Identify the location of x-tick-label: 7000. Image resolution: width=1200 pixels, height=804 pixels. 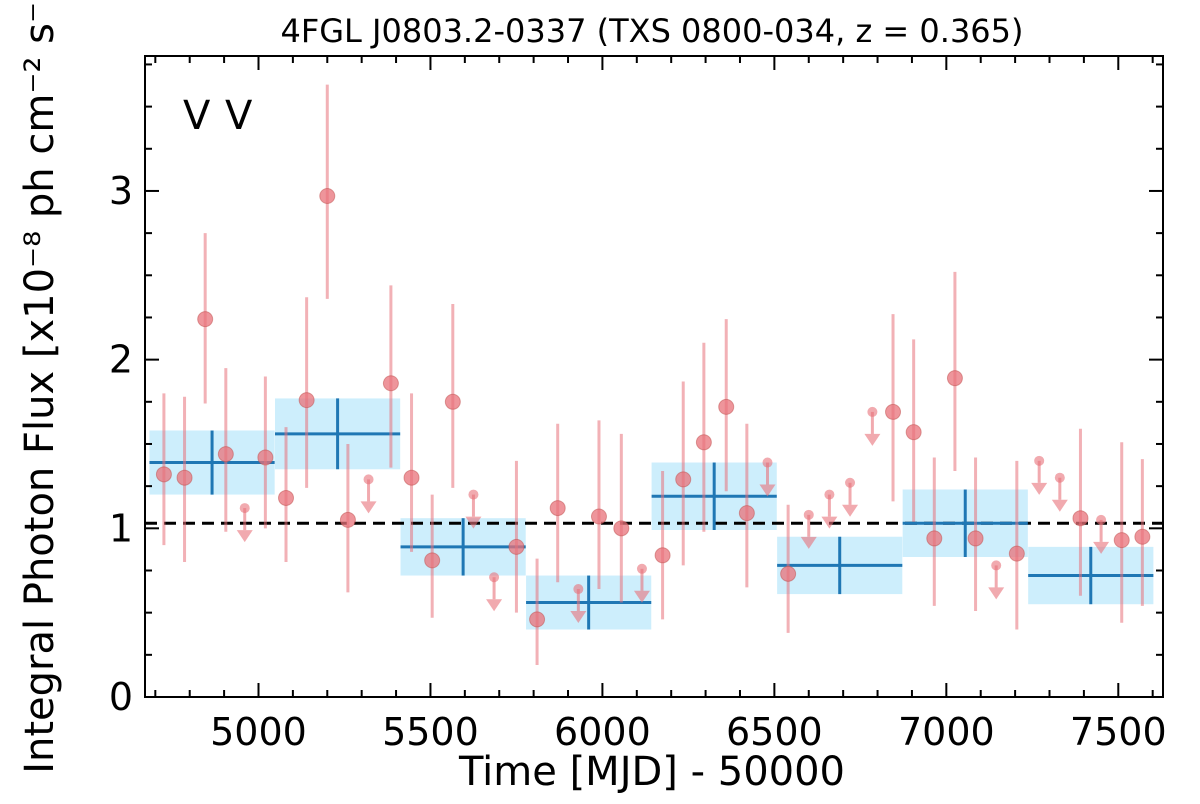
(946, 732).